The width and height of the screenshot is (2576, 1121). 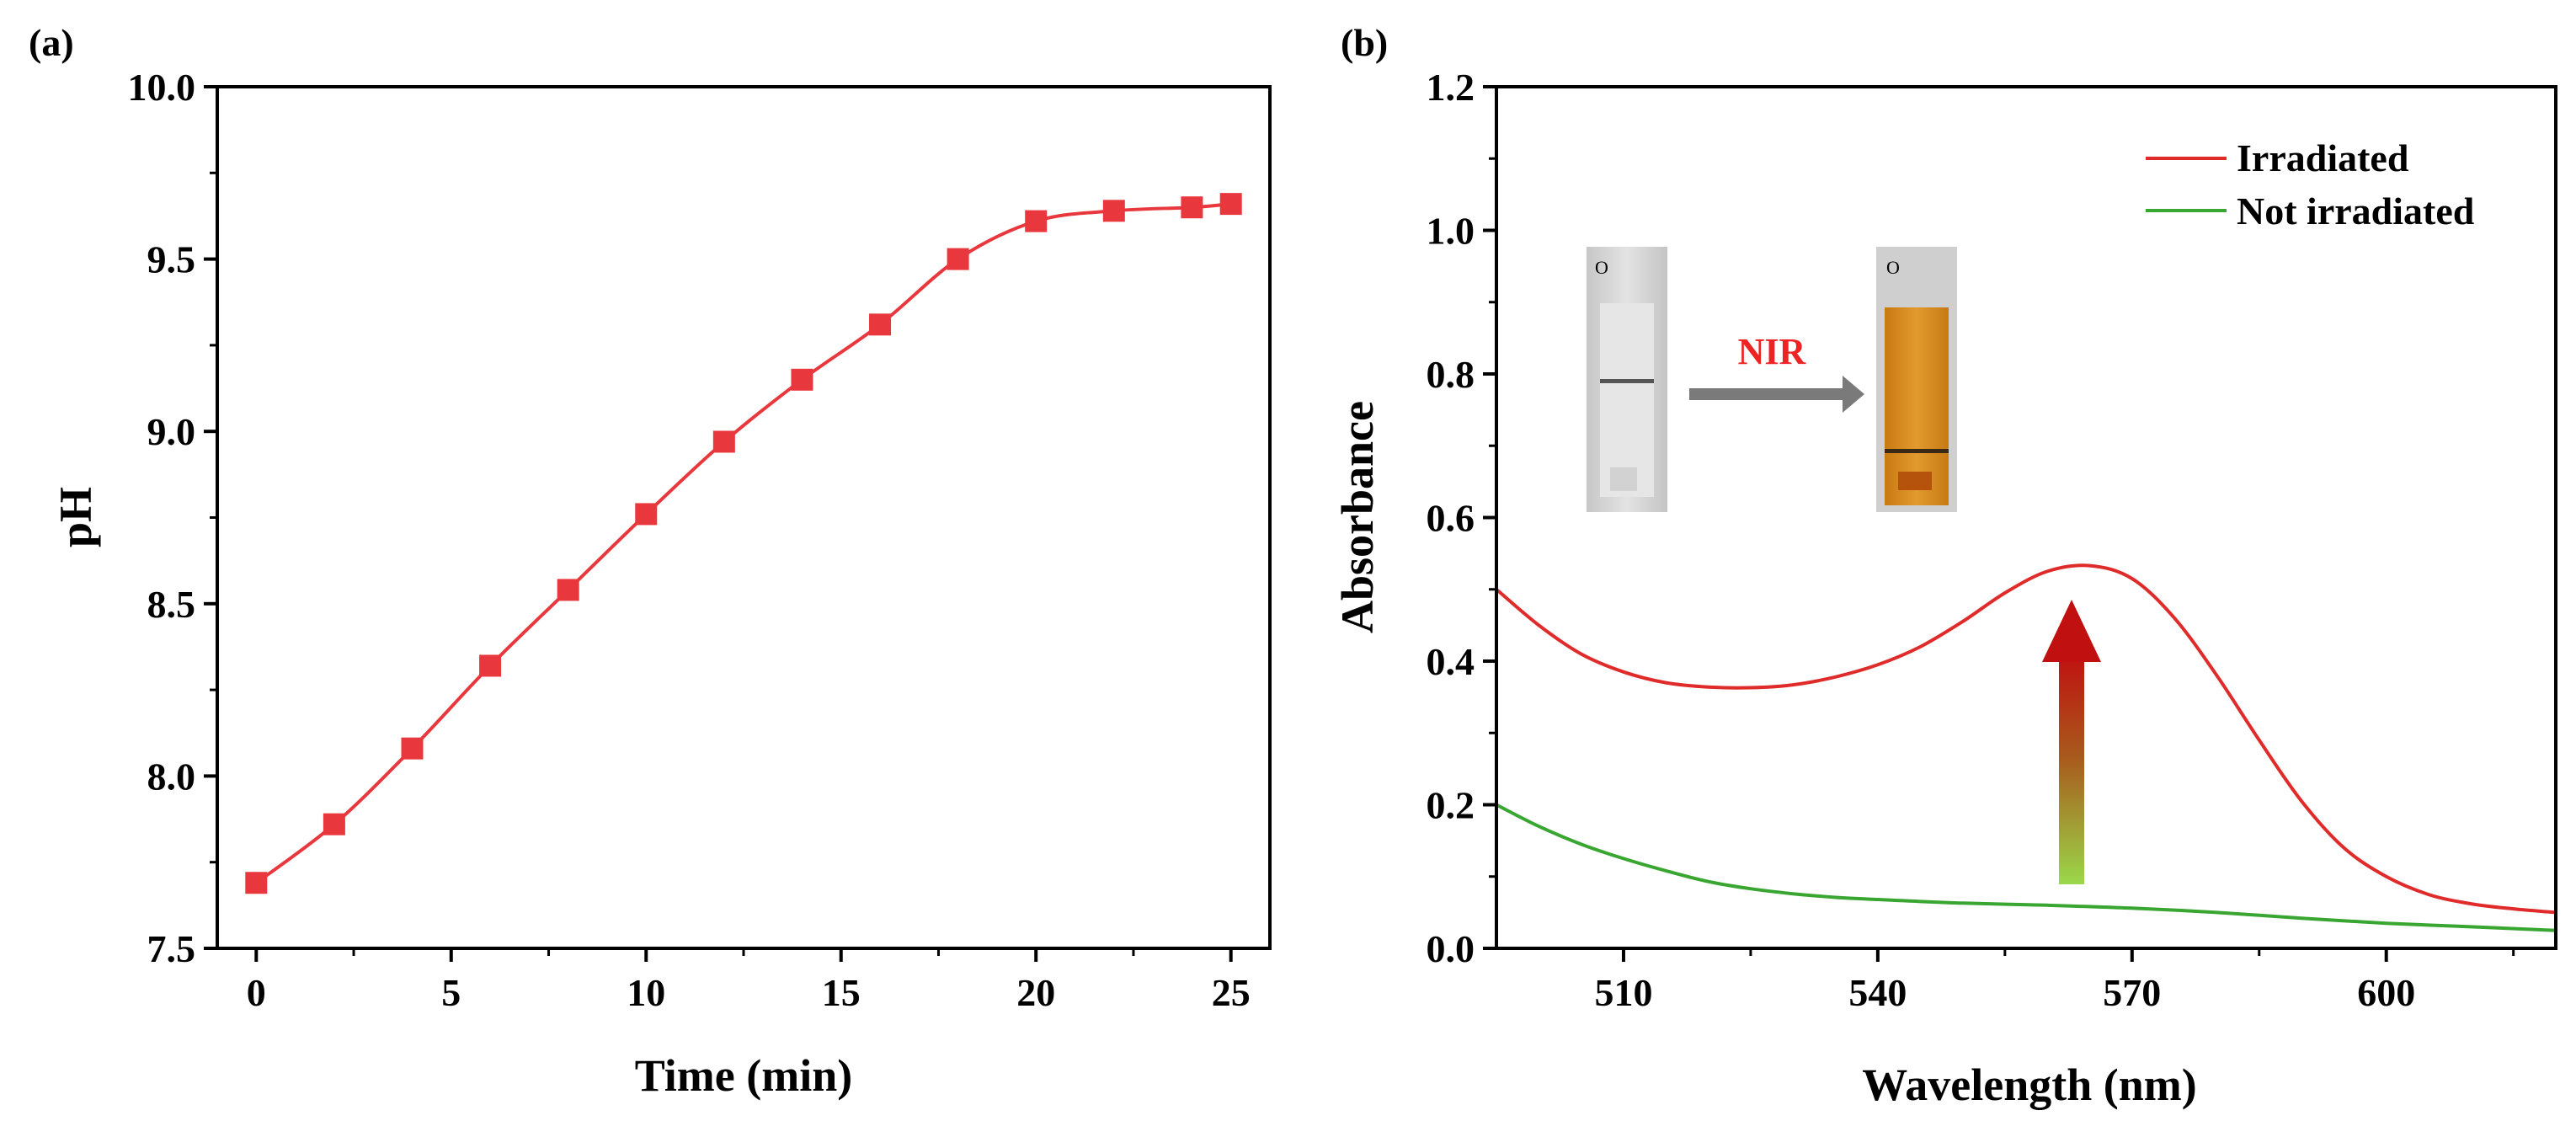 I want to click on cuvette-after-sediment, so click(x=1915, y=481).